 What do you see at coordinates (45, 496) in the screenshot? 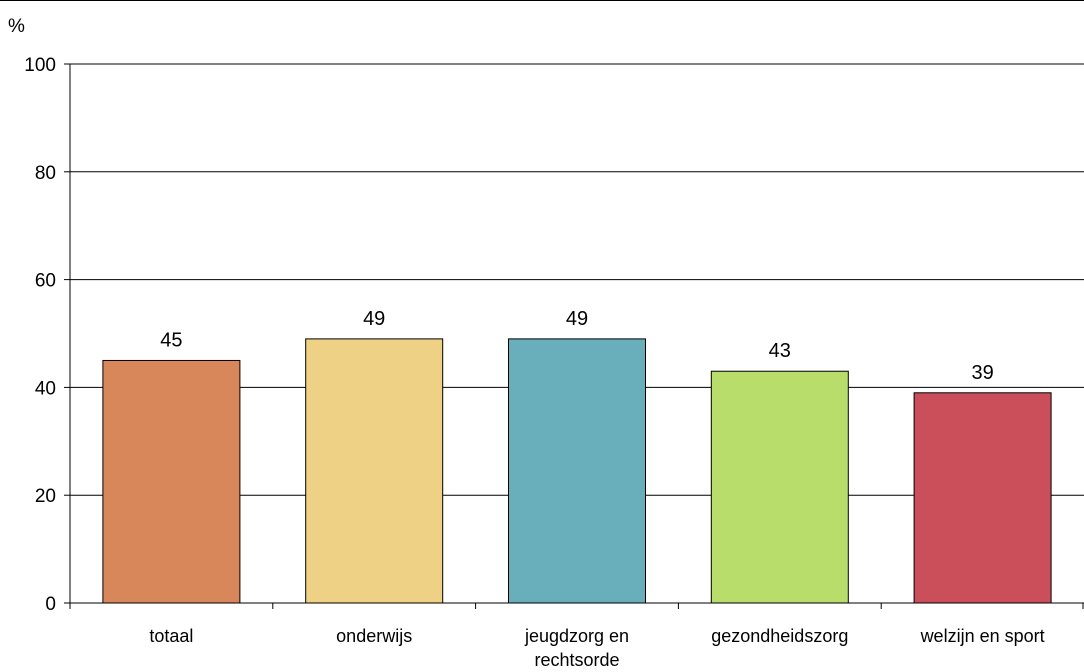
I see `y-tick-label: 20` at bounding box center [45, 496].